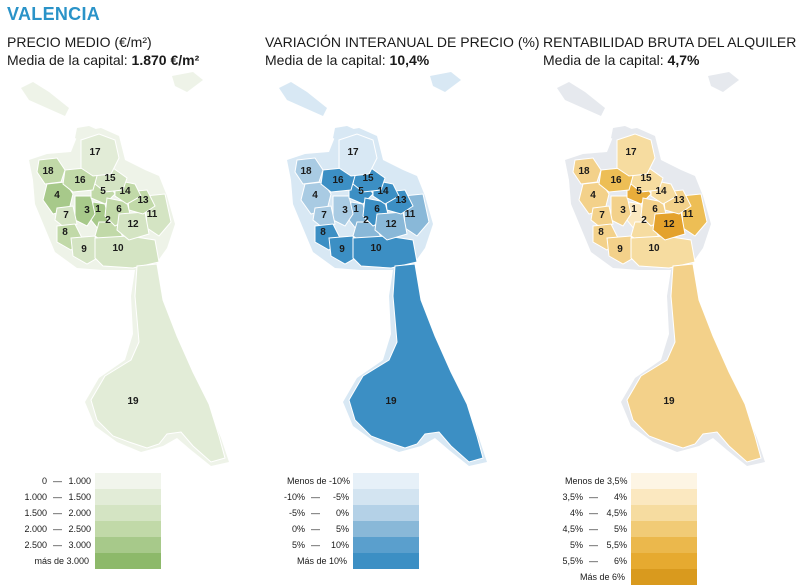  Describe the element at coordinates (576, 513) in the screenshot. I see `legend-from: 4%` at that location.